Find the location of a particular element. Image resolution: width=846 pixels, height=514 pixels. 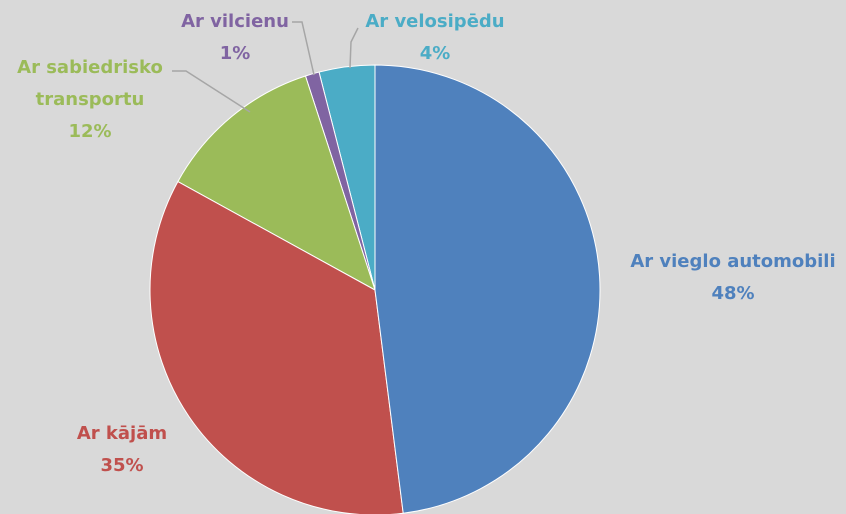

slice-label: Ar sabiedrisko transportu 12% is located at coordinates (90, 100).